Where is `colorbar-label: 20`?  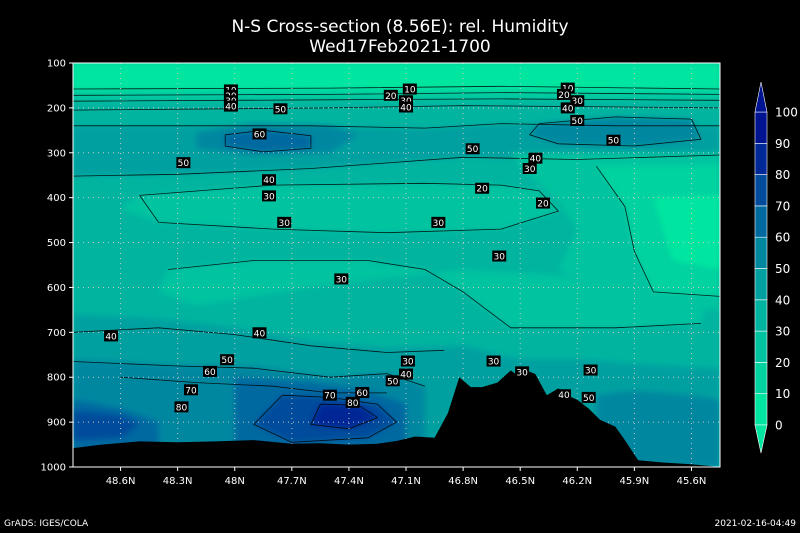 colorbar-label: 20 is located at coordinates (782, 363).